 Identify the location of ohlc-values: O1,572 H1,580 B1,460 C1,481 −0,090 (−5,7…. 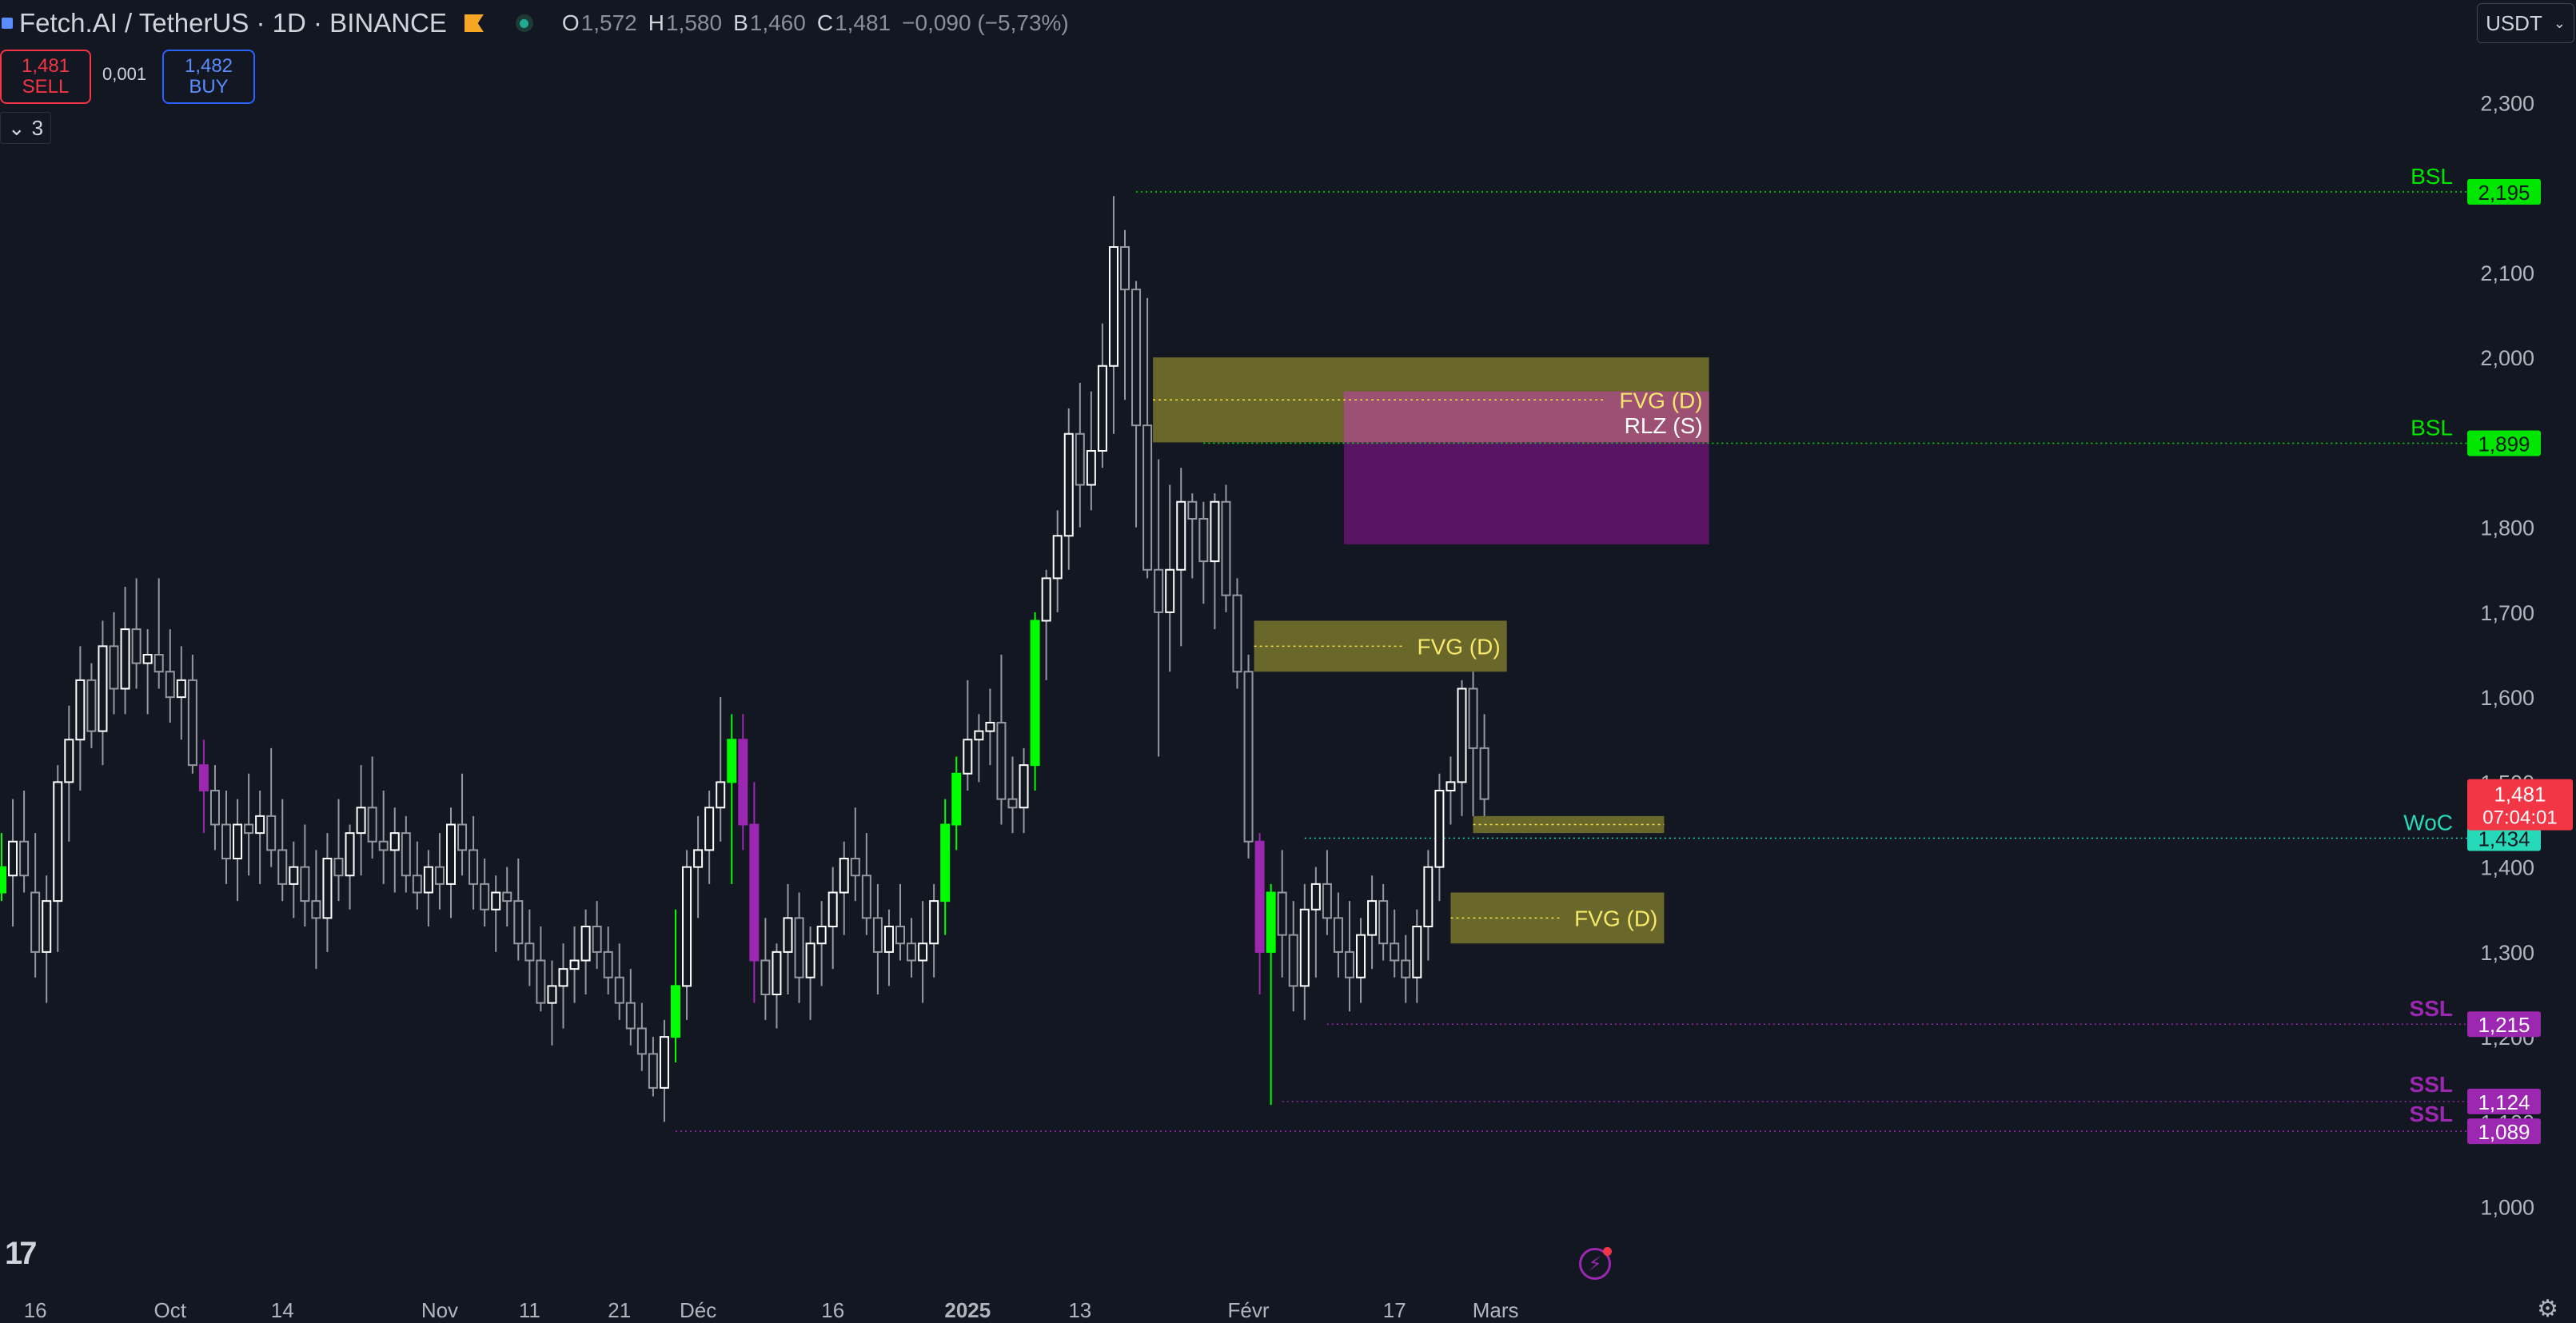
(815, 22).